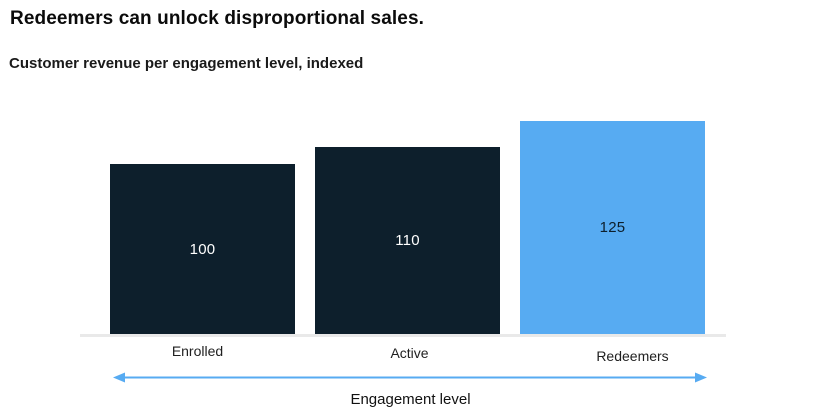 This screenshot has height=417, width=821. What do you see at coordinates (632, 356) in the screenshot?
I see `x-tick-label-redeemers: Redeemers` at bounding box center [632, 356].